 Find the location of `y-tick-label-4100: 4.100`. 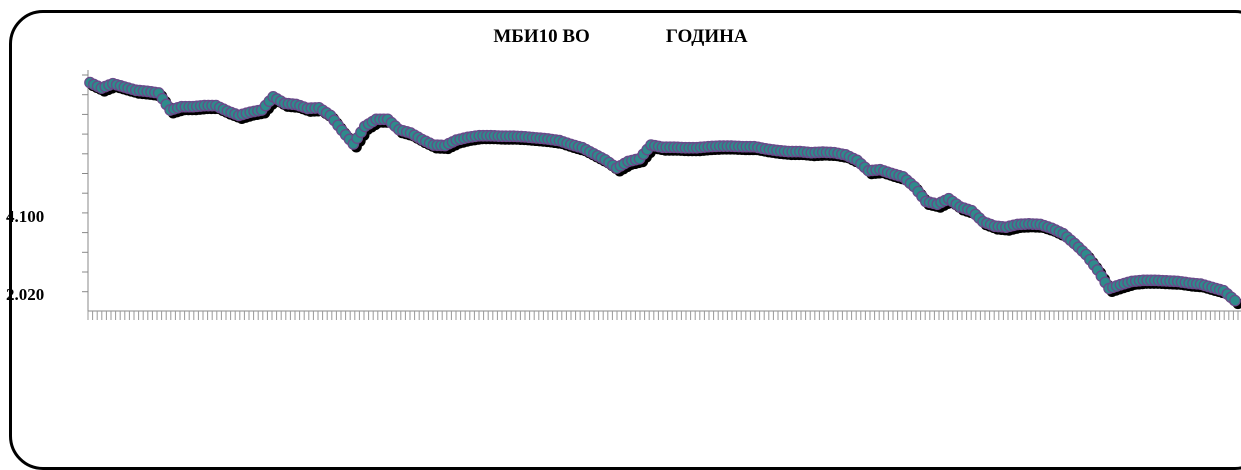

y-tick-label-4100: 4.100 is located at coordinates (25, 216).